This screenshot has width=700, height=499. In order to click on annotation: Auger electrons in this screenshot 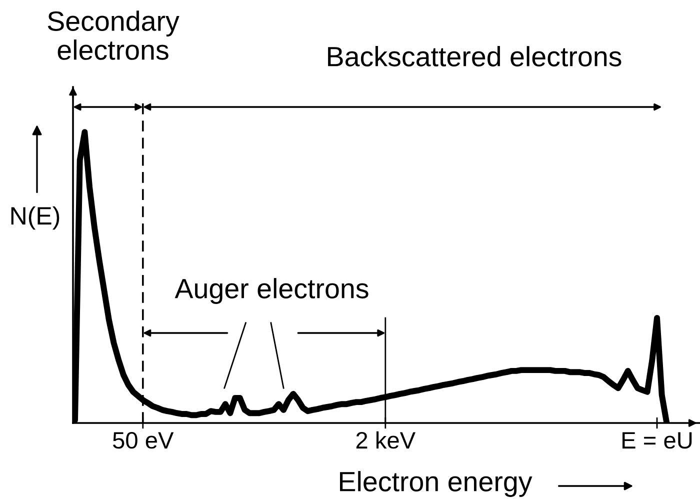, I will do `click(271, 291)`.